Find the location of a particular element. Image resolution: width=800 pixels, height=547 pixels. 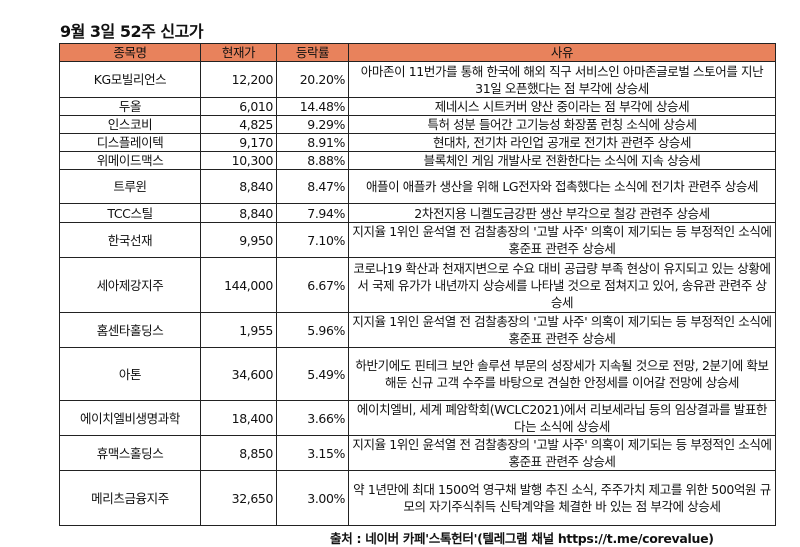

change-rate: 8.47% is located at coordinates (312, 186).